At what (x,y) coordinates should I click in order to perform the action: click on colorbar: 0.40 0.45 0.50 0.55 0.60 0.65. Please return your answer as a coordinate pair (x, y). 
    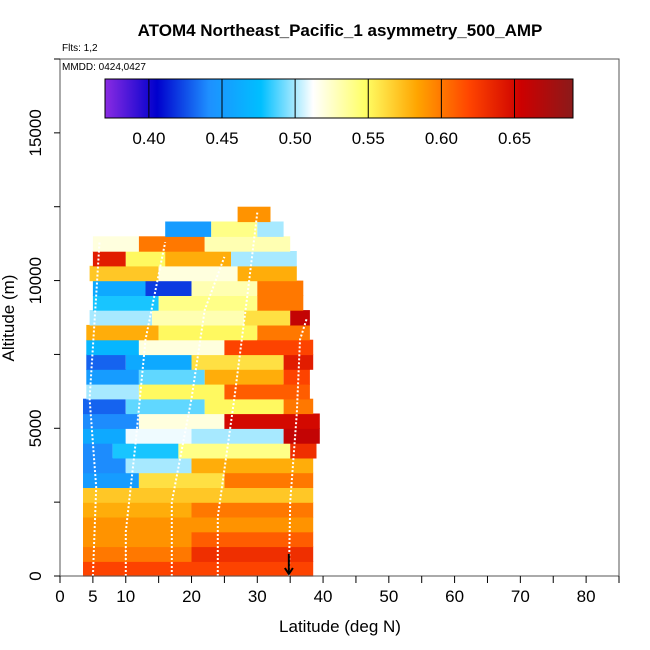
    Looking at the image, I should click on (339, 113).